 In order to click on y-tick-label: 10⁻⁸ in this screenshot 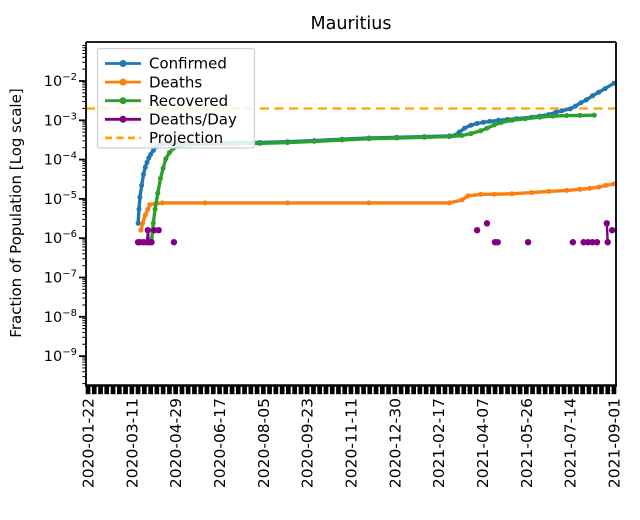, I will do `click(60, 317)`.